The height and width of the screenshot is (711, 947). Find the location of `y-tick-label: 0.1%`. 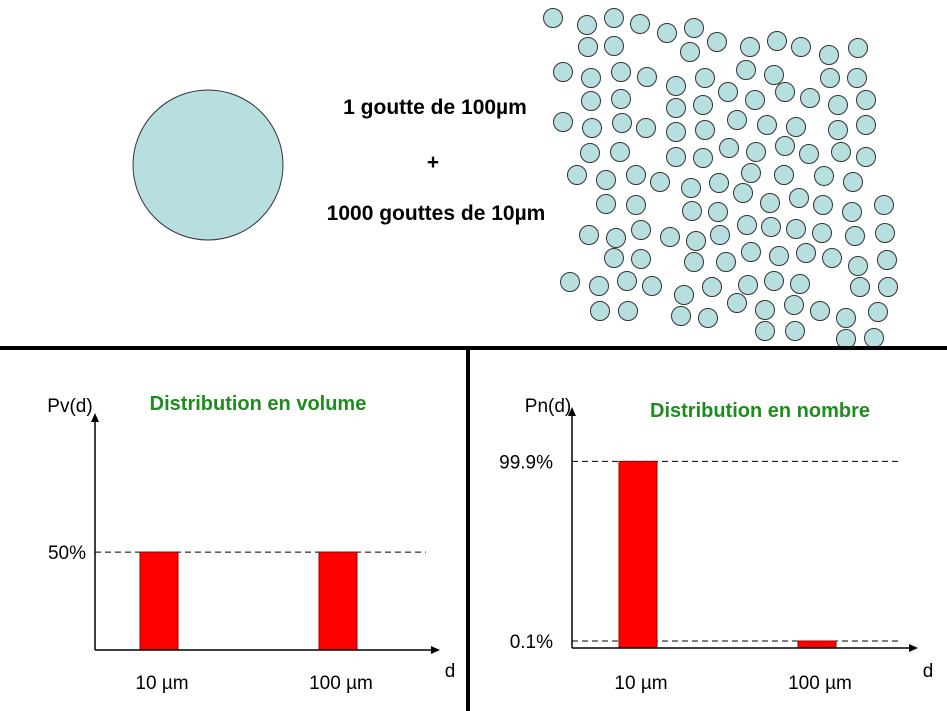

y-tick-label: 0.1% is located at coordinates (531, 642).